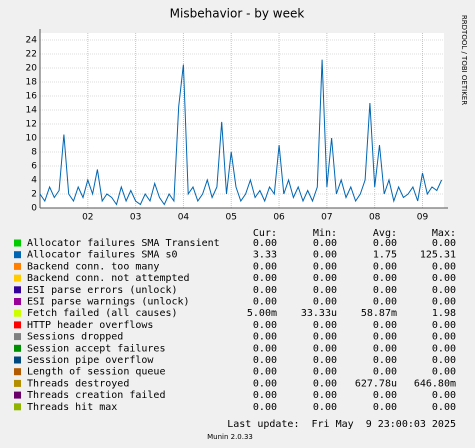 The image size is (475, 448). Describe the element at coordinates (341, 424) in the screenshot. I see `last-update: Last update: Fri May 9 23:00:03 2025` at that location.